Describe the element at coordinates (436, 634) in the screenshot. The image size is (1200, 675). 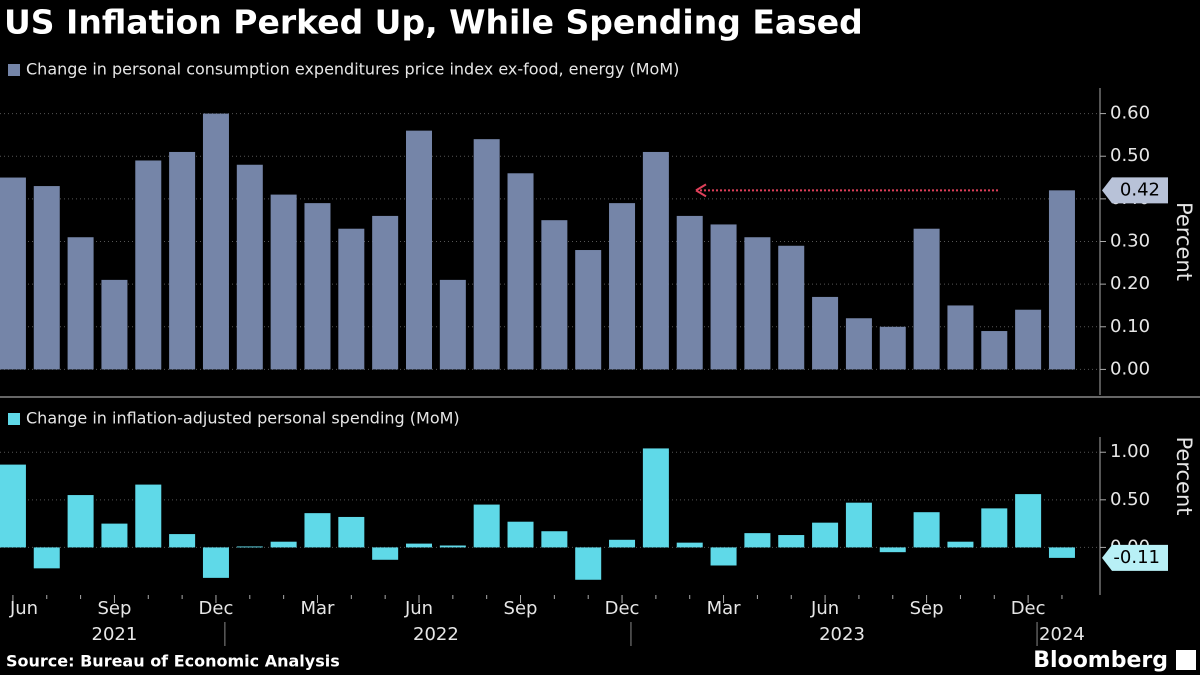
I see `x-group-label: 2022` at that location.